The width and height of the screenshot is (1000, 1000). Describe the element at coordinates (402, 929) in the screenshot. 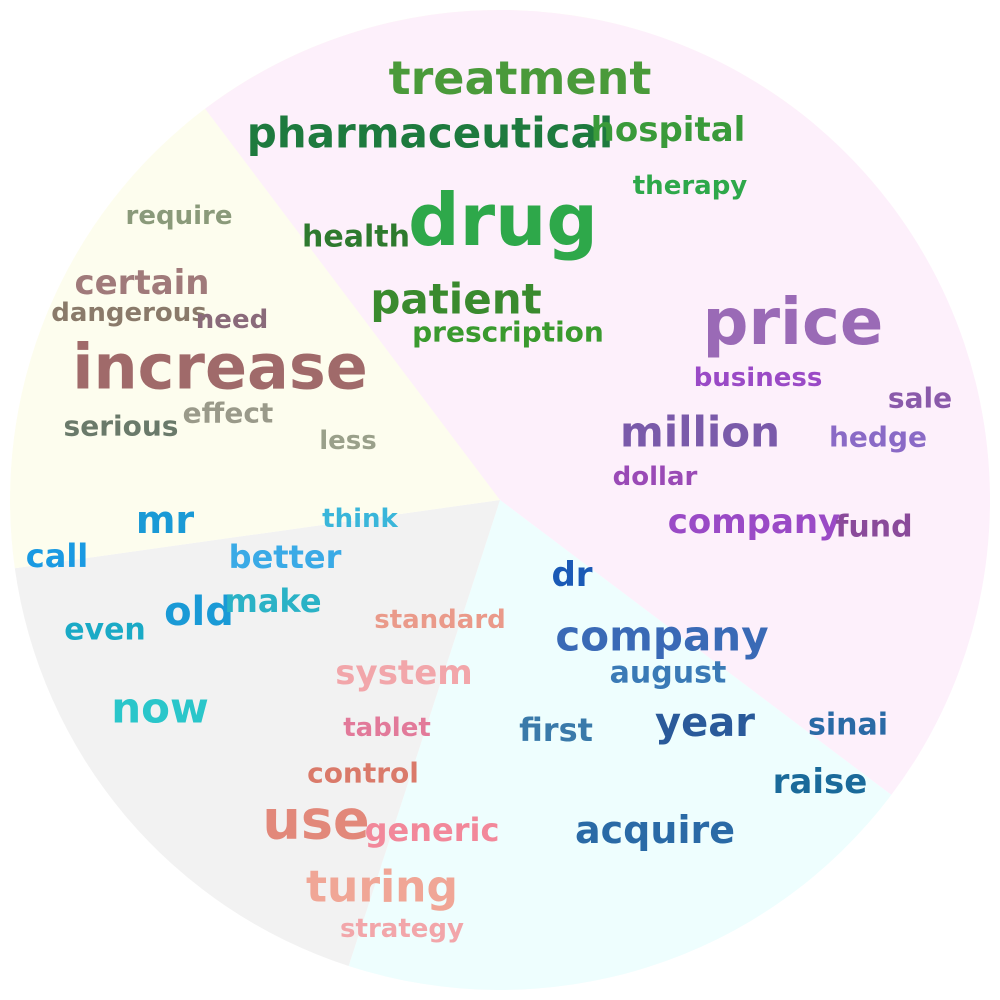

I see `word-strategy: strategy` at that location.